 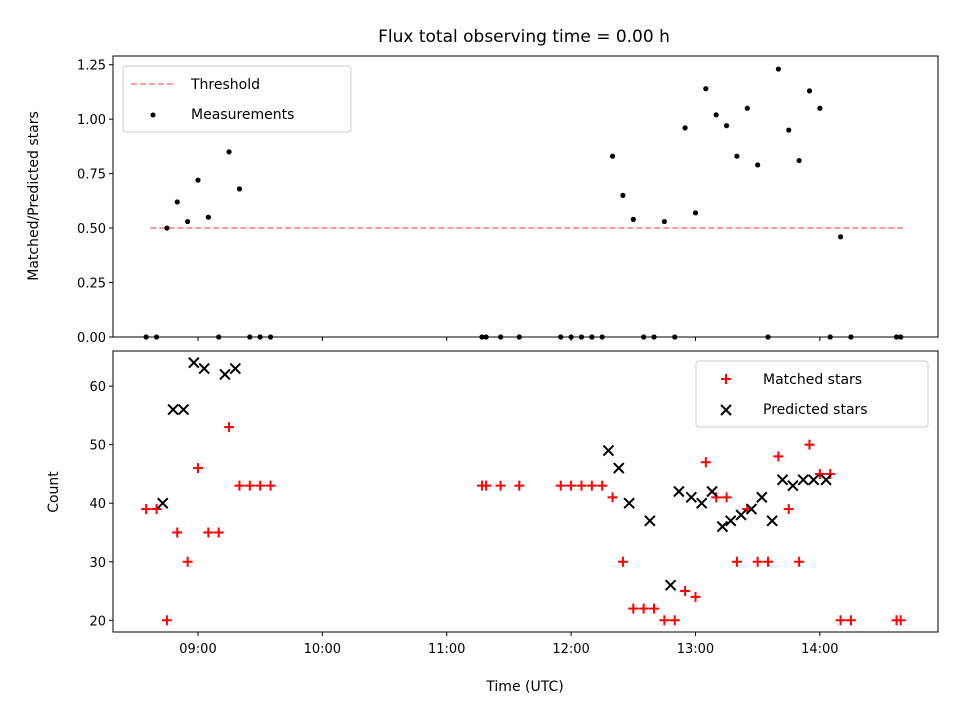 I want to click on y-tick-label: 1.00, so click(x=91, y=120).